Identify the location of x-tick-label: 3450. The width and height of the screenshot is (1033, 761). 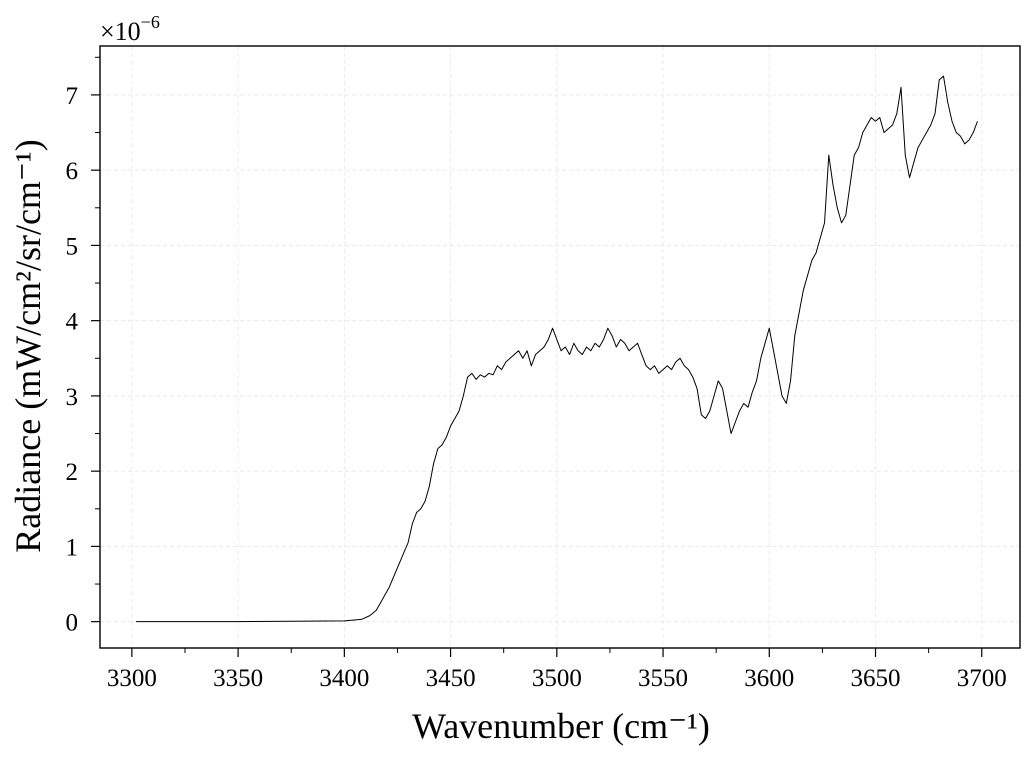
(451, 678).